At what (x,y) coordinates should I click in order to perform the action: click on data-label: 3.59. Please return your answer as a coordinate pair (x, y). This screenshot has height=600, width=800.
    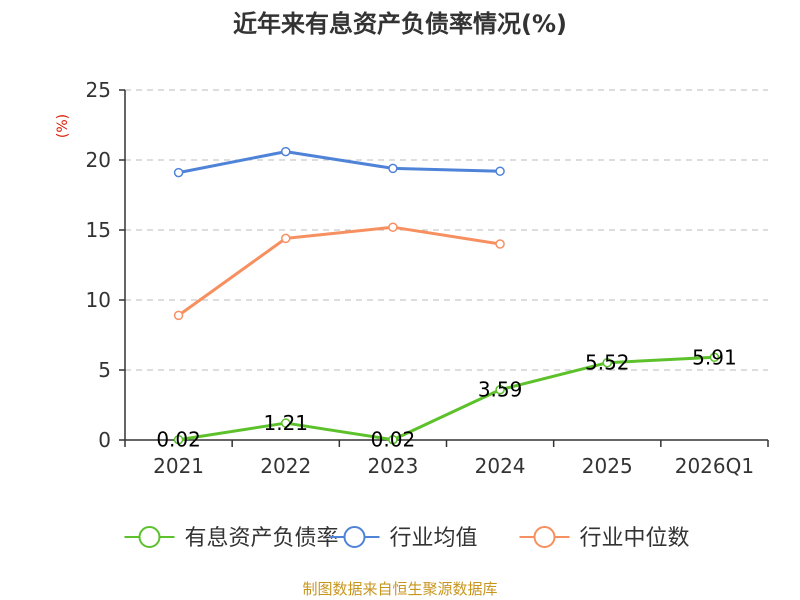
    Looking at the image, I should click on (500, 390).